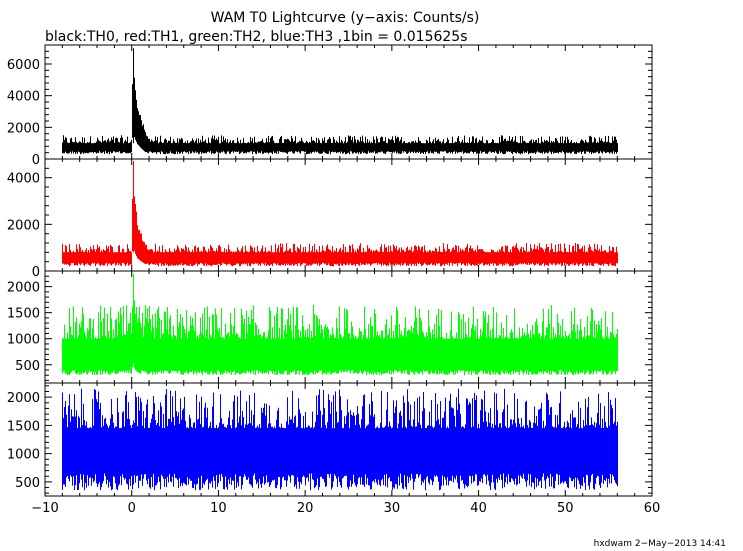  What do you see at coordinates (652, 508) in the screenshot?
I see `x-tick-label: 60` at bounding box center [652, 508].